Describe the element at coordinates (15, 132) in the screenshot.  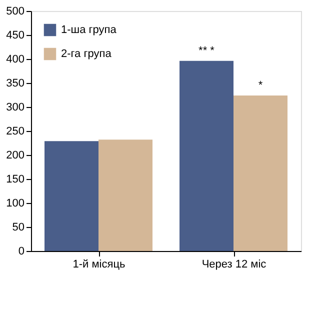
I see `y-tick-label: 250` at that location.